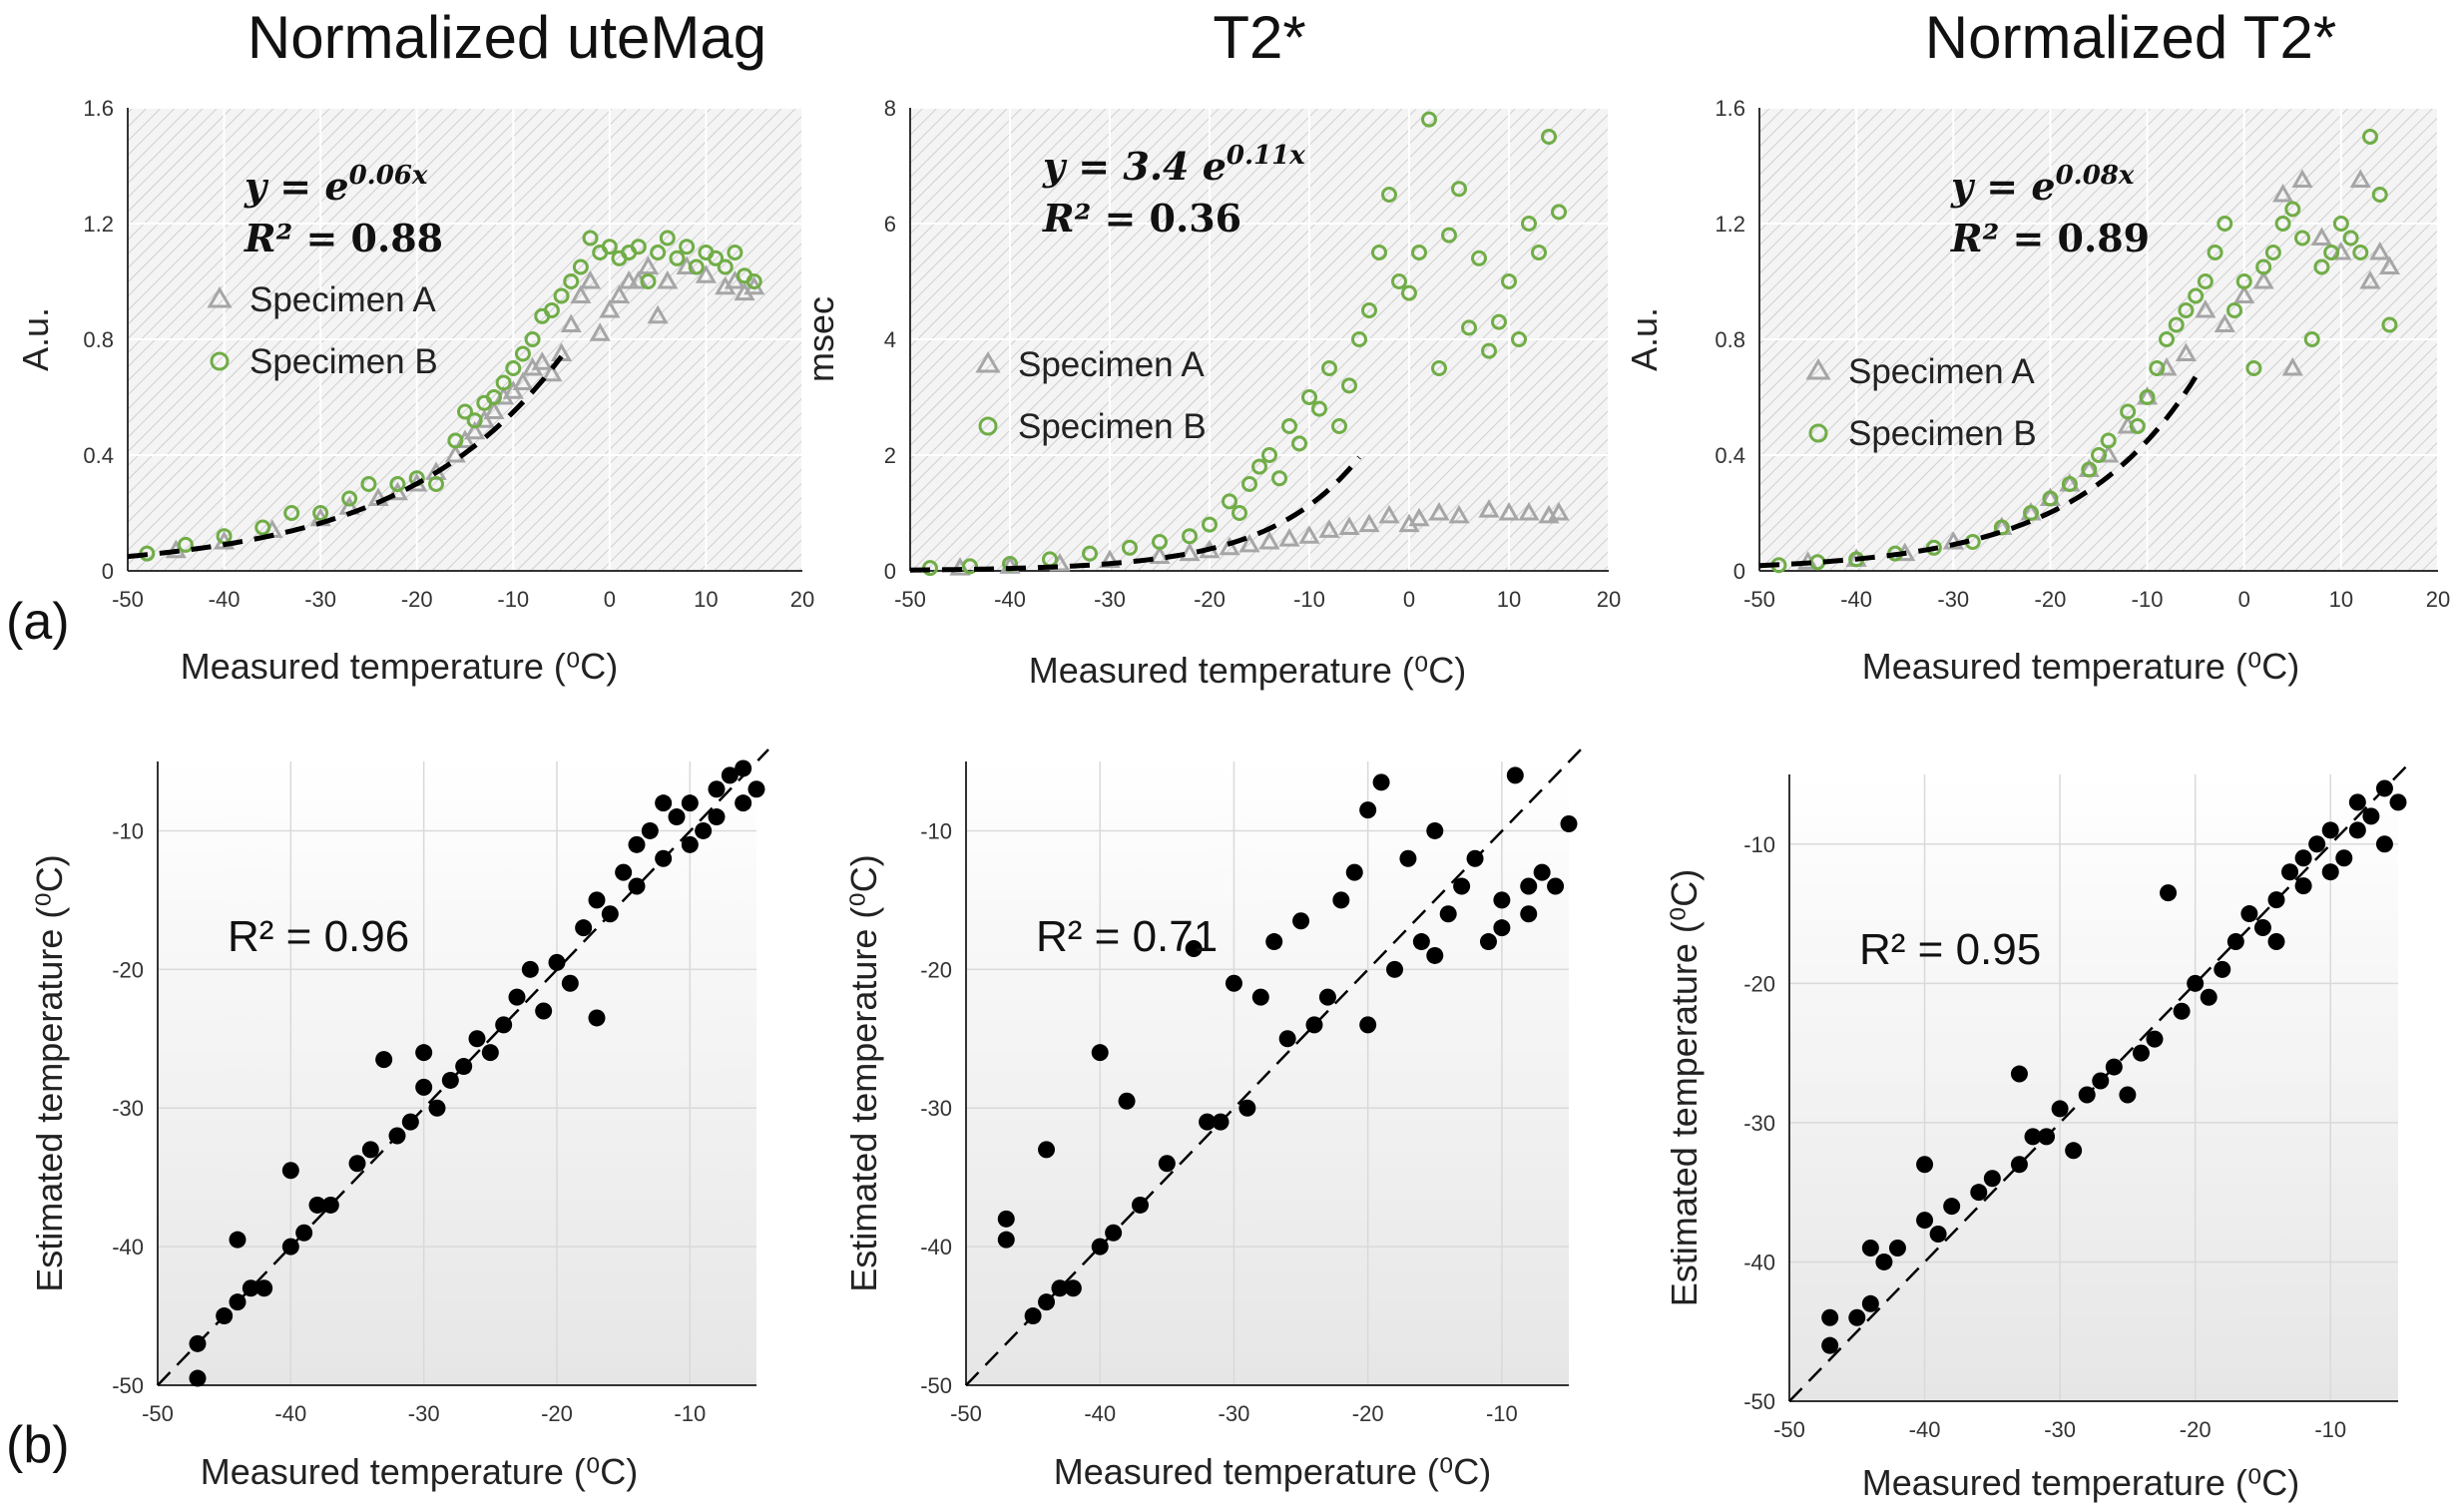  Describe the element at coordinates (38, 622) in the screenshot. I see `panel-label-a: (a)` at that location.